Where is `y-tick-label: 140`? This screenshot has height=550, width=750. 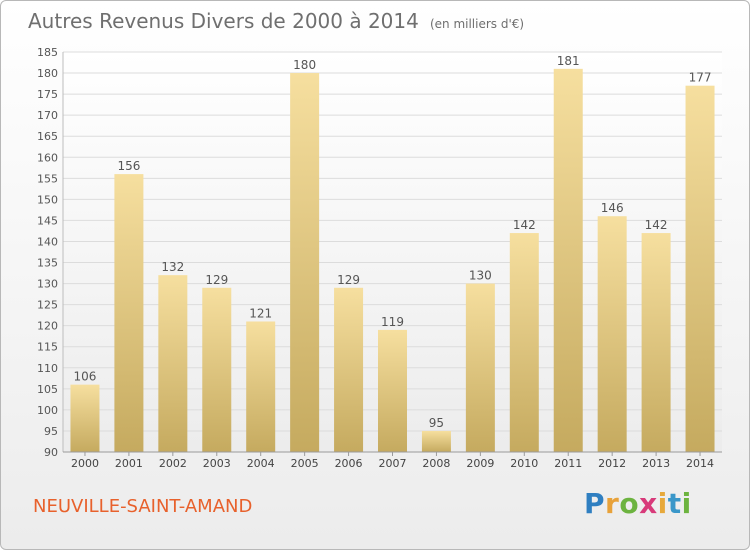 y-tick-label: 140 is located at coordinates (47, 241).